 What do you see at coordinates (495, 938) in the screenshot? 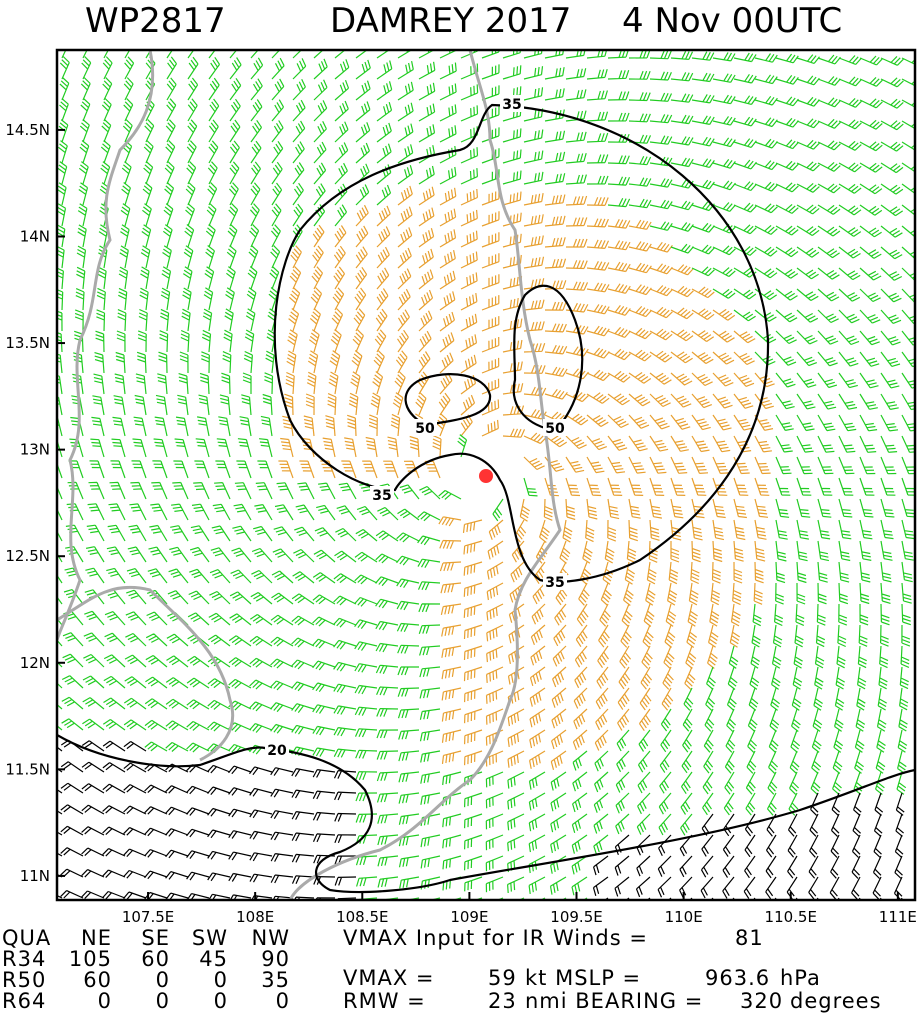
I see `info-text: VMAX Input for IR Winds =` at bounding box center [495, 938].